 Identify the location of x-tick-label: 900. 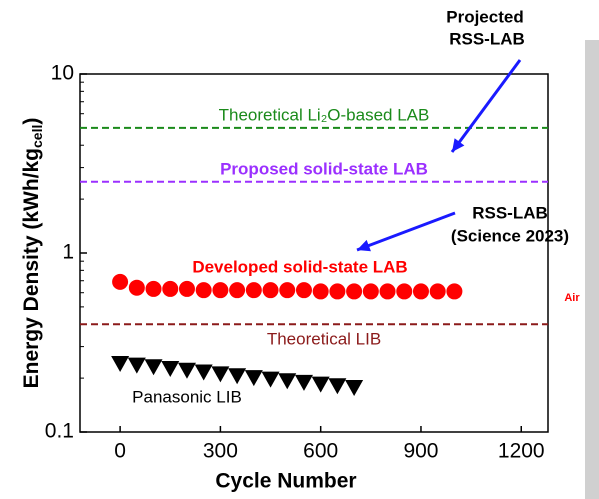
(420, 451).